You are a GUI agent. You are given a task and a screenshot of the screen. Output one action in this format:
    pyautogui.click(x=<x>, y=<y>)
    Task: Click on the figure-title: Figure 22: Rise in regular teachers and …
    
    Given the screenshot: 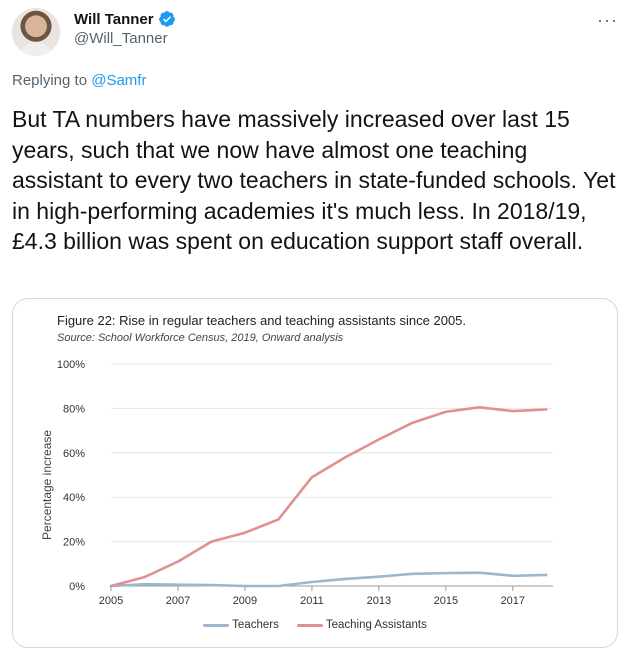 What is the action you would take?
    pyautogui.click(x=262, y=320)
    